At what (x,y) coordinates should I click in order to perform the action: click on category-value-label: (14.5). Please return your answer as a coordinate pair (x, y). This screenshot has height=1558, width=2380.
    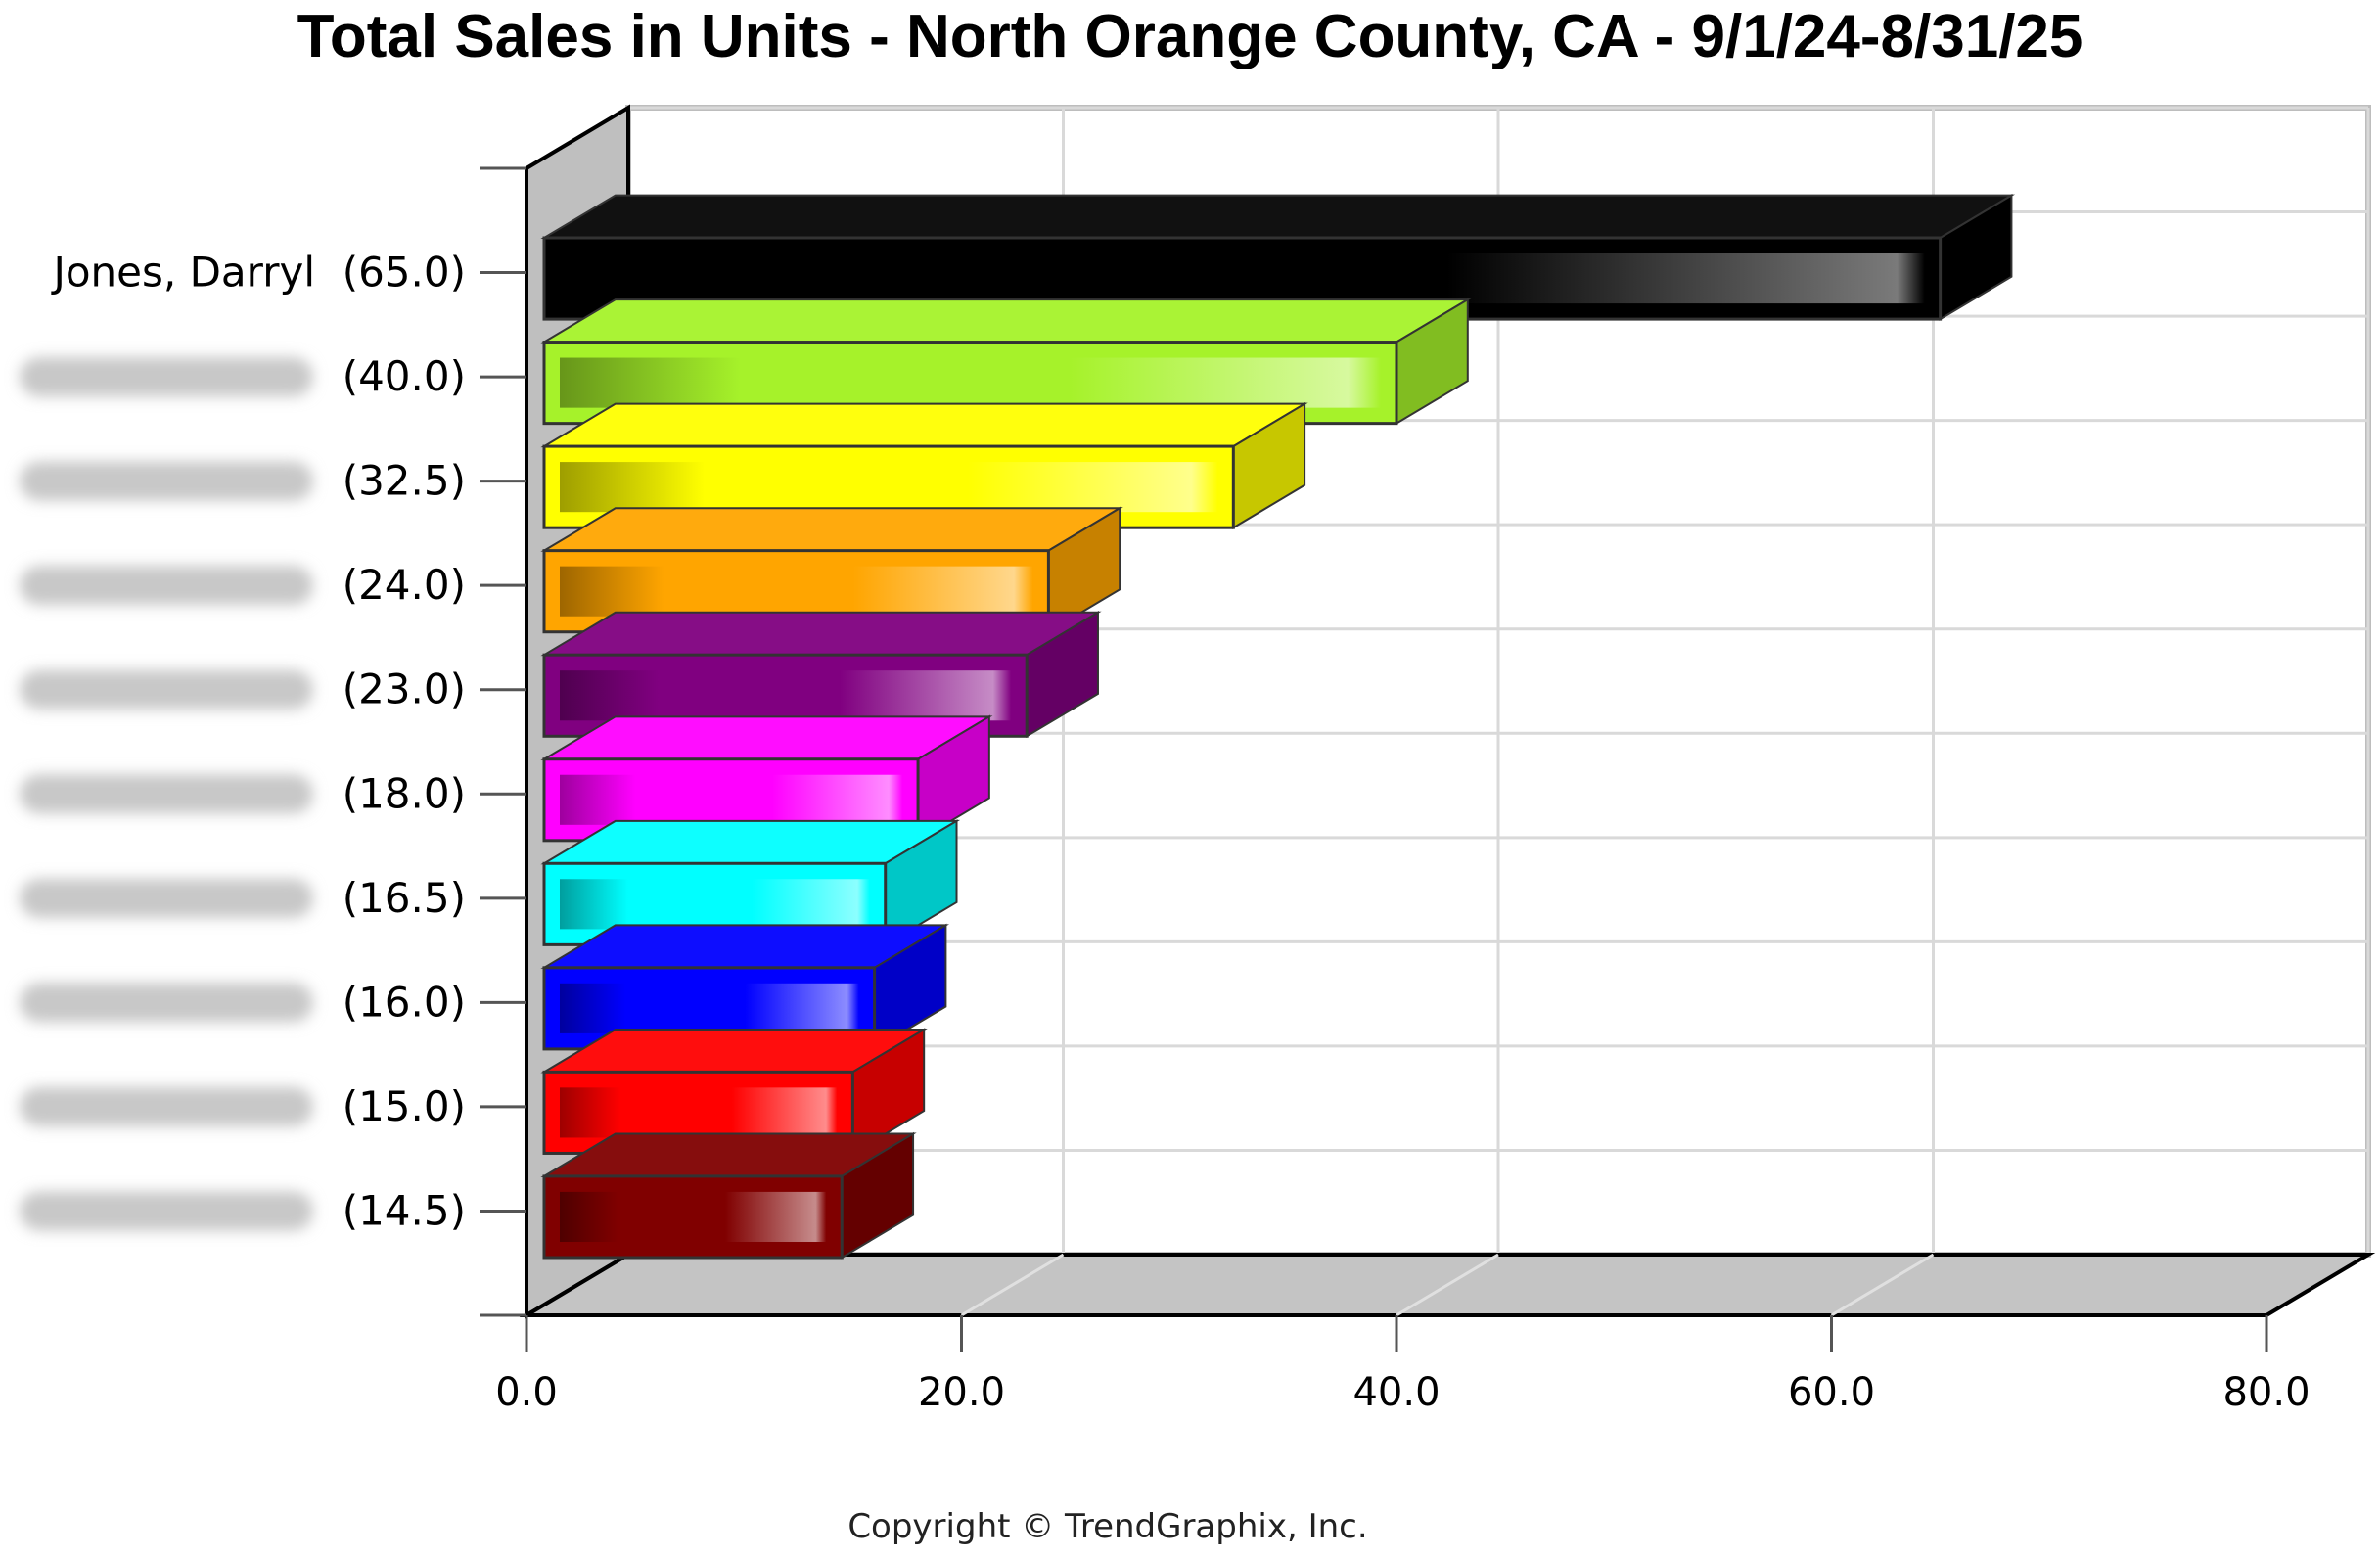
    Looking at the image, I should click on (404, 1210).